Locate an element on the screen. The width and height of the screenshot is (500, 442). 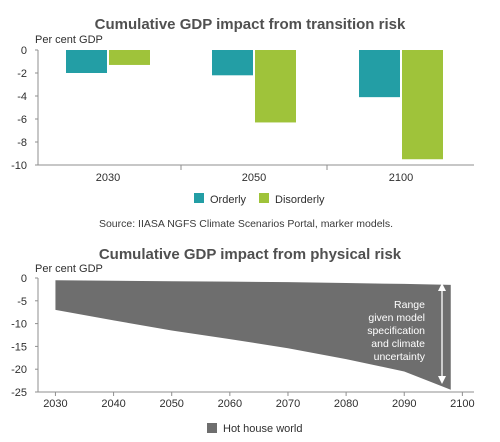
transition-y-tick-label: -6 is located at coordinates (22, 120).